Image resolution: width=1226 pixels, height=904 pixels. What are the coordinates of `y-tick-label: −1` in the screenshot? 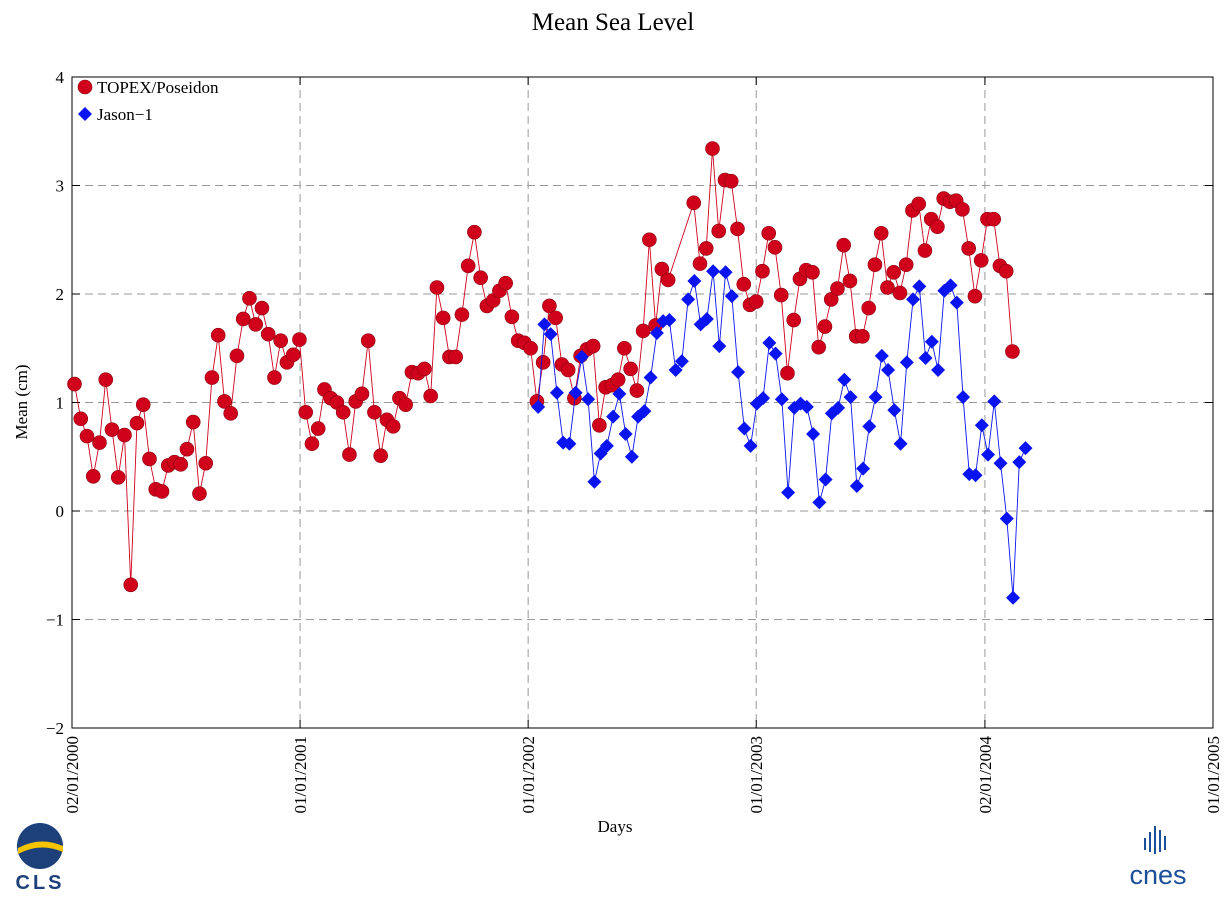 It's located at (55, 620).